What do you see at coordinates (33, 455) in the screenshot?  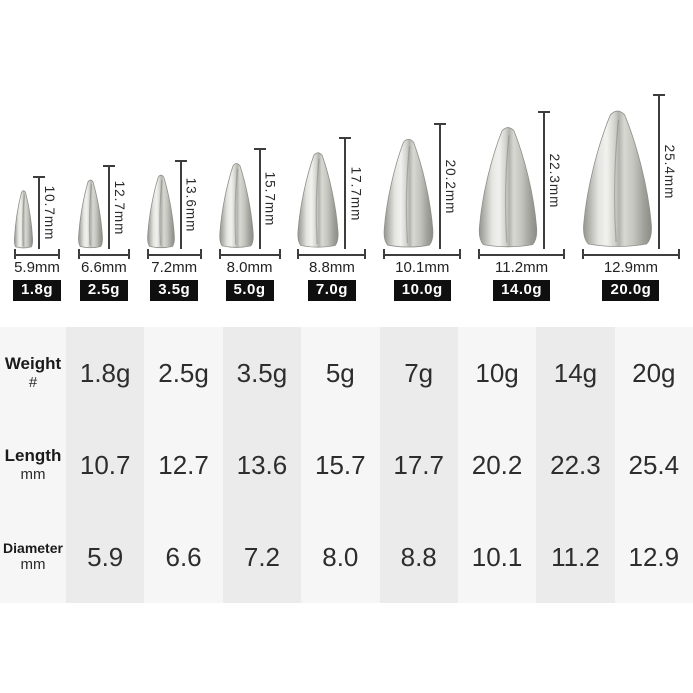 I see `row-header-label: Length` at bounding box center [33, 455].